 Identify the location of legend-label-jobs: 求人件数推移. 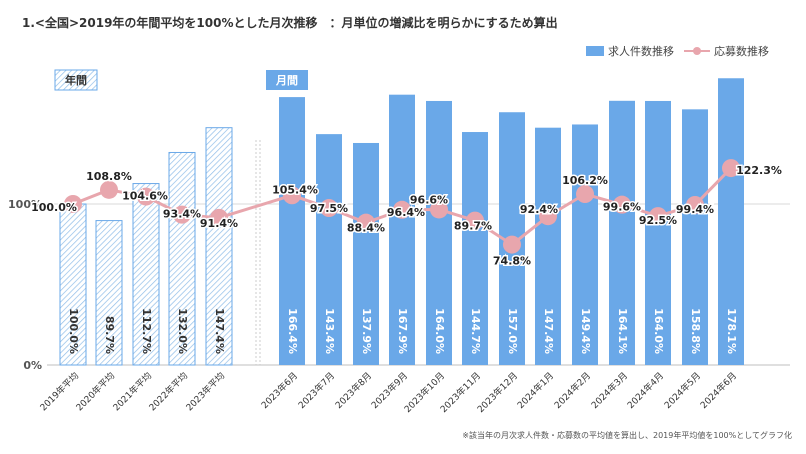
(641, 51).